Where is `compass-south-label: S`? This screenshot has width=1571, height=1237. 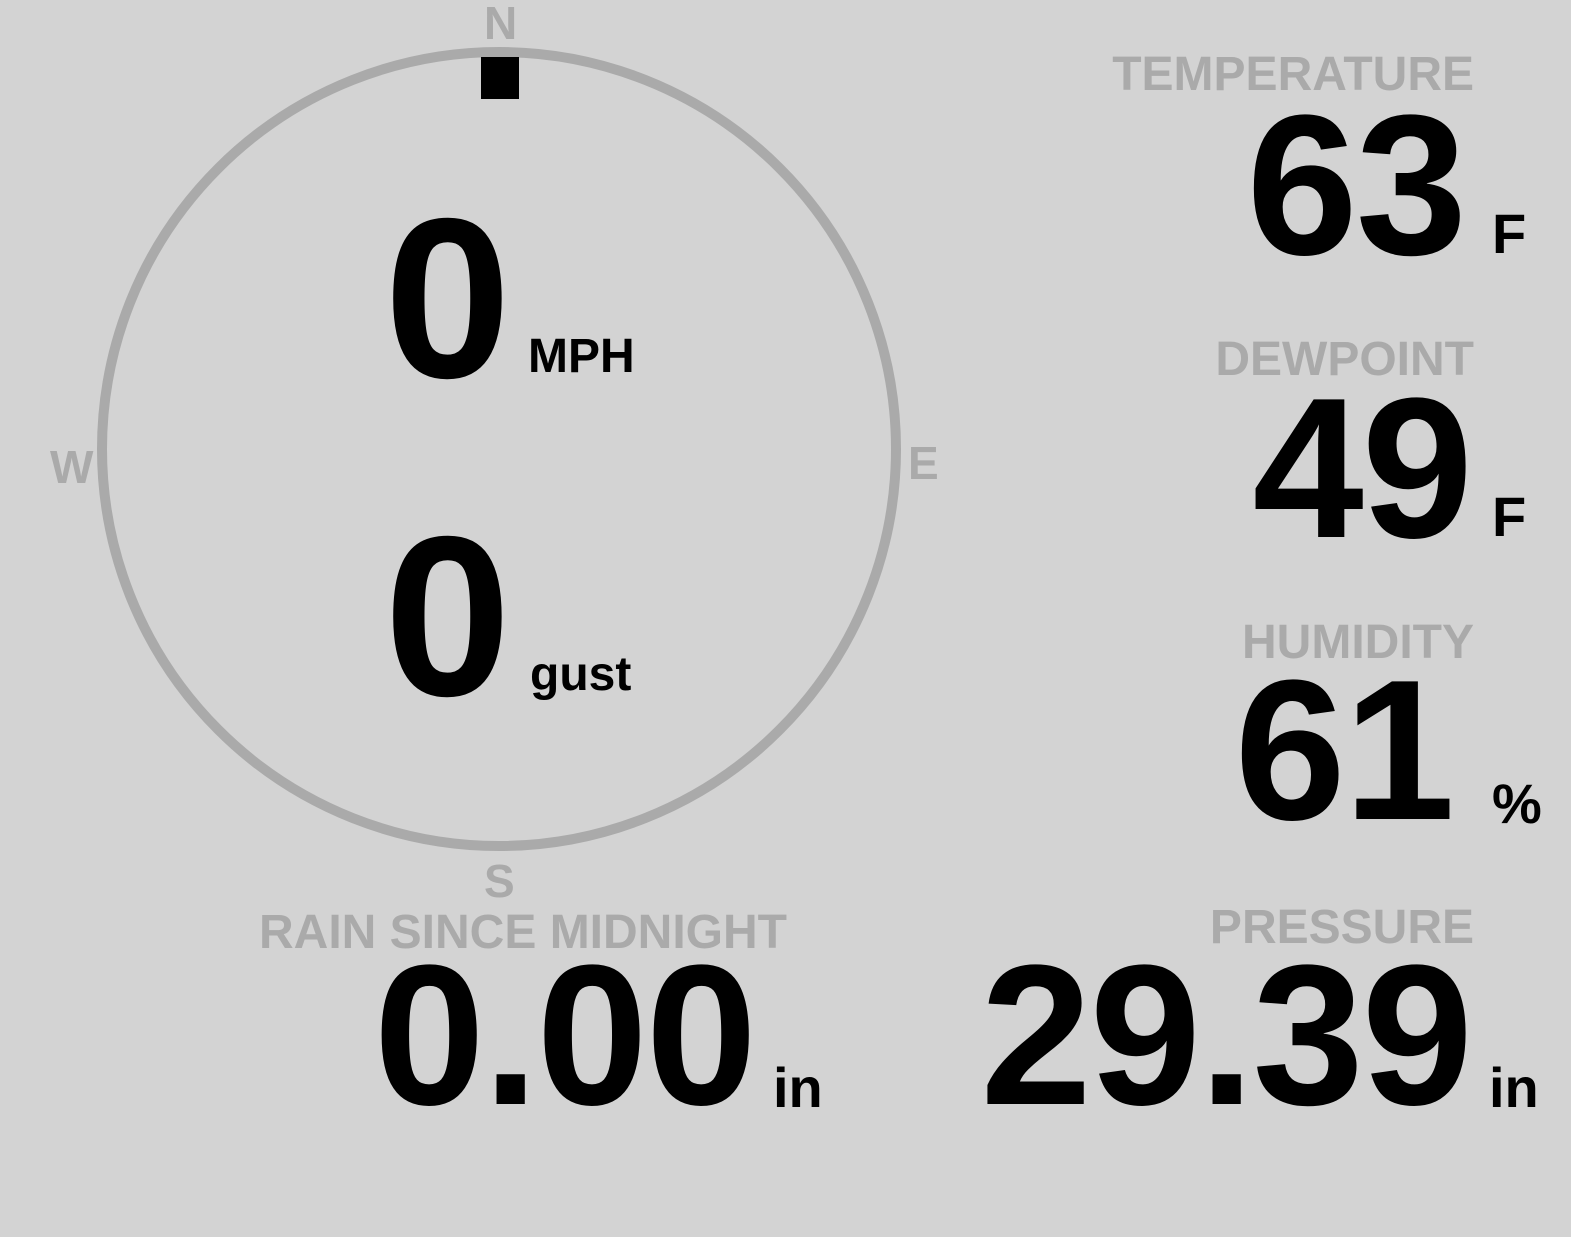
compass-south-label: S is located at coordinates (499, 881).